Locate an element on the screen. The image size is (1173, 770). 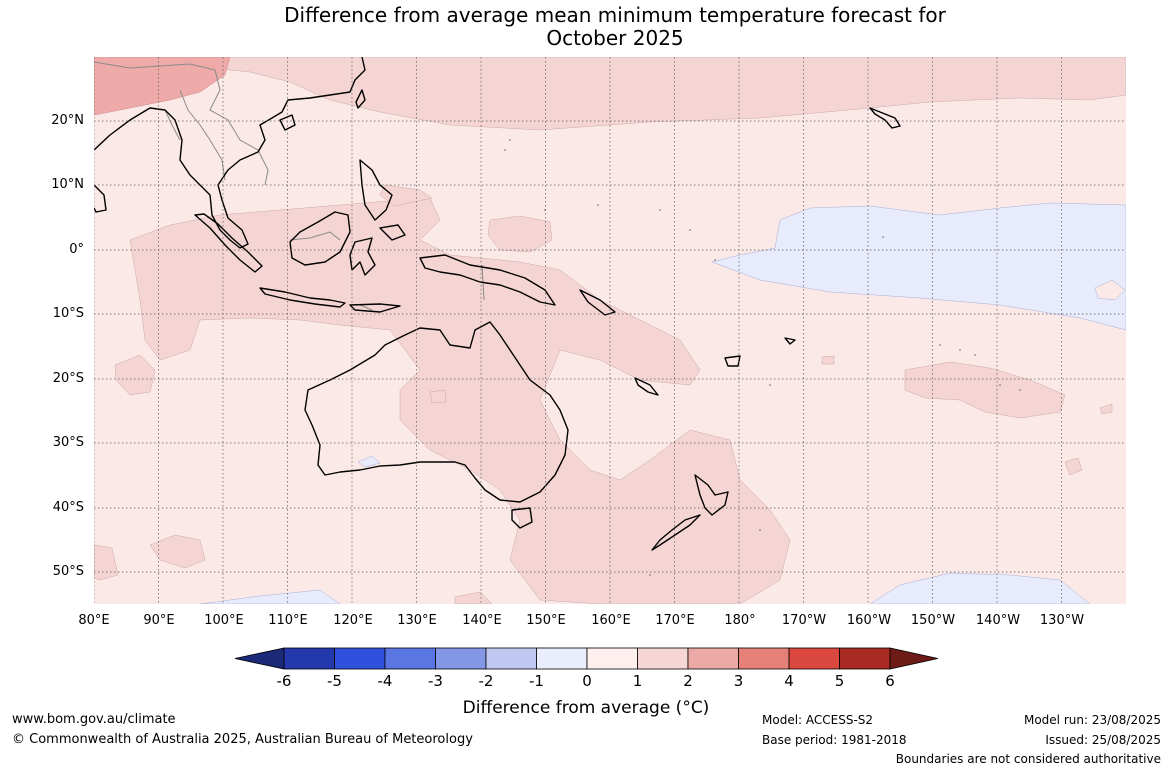
lon-label-160e: 160°E is located at coordinates (611, 620).